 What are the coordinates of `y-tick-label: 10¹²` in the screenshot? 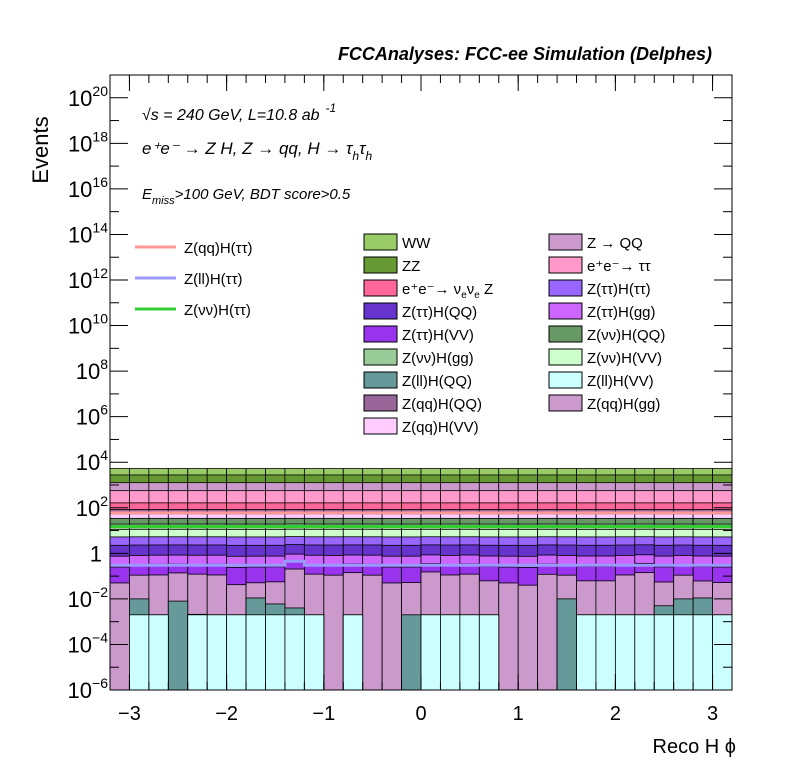 It's located at (88, 279).